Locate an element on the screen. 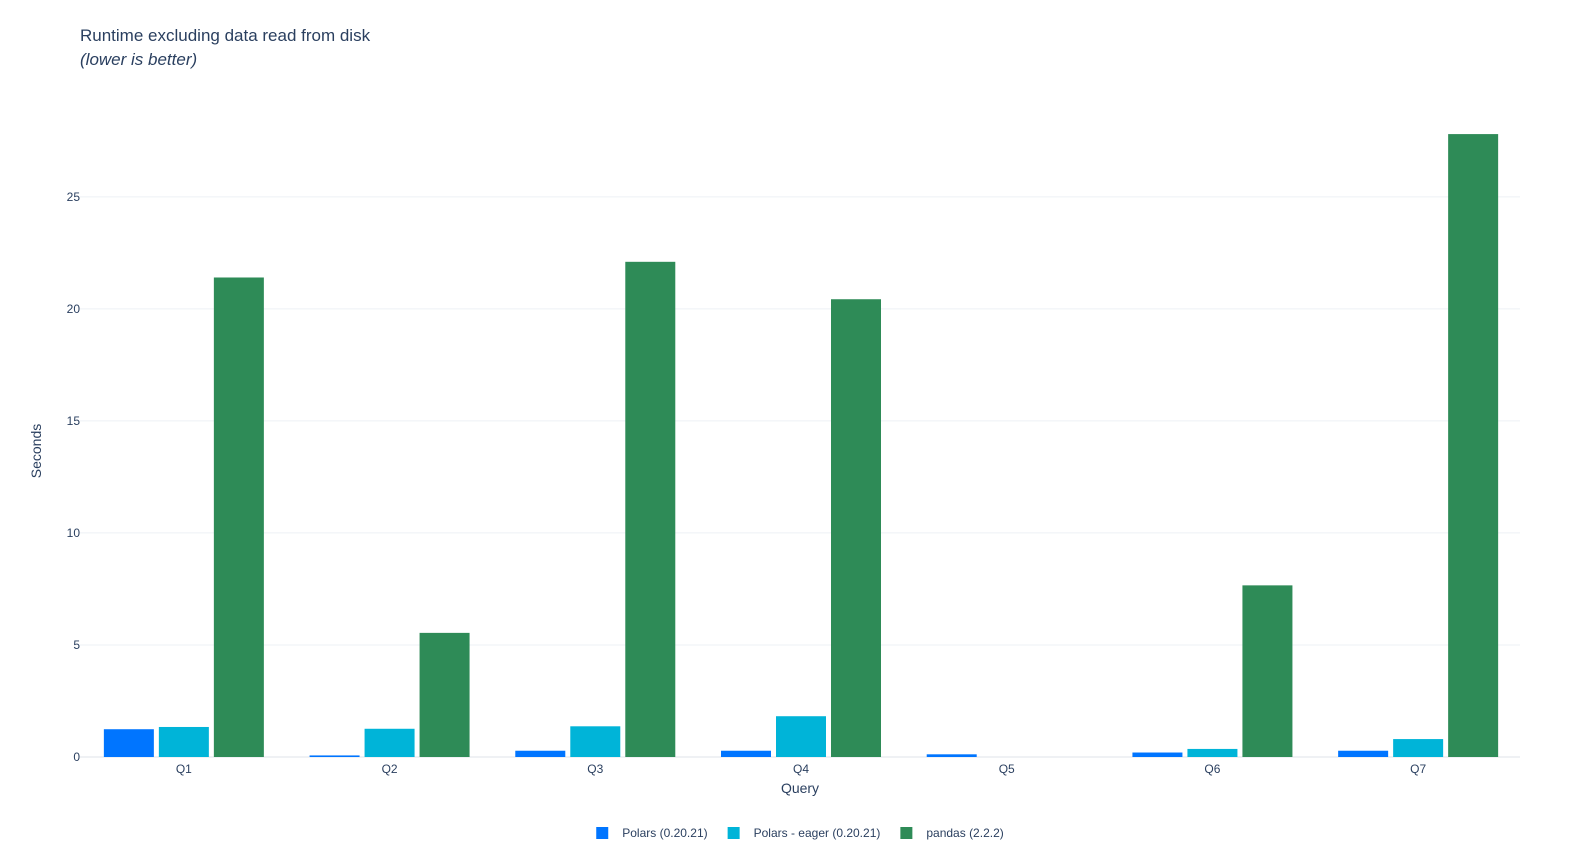  x-axis-title: Query is located at coordinates (800, 788).